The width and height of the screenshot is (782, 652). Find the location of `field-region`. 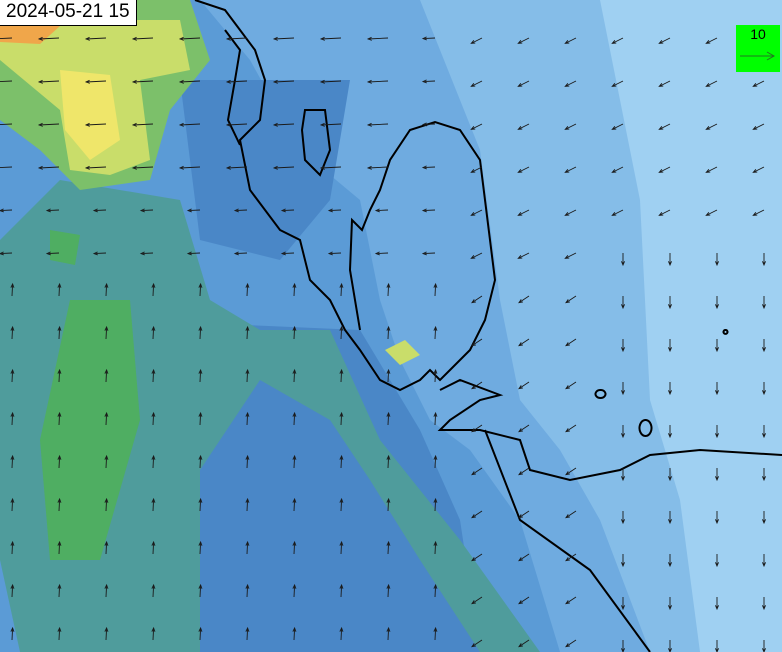

field-region is located at coordinates (265, 170).